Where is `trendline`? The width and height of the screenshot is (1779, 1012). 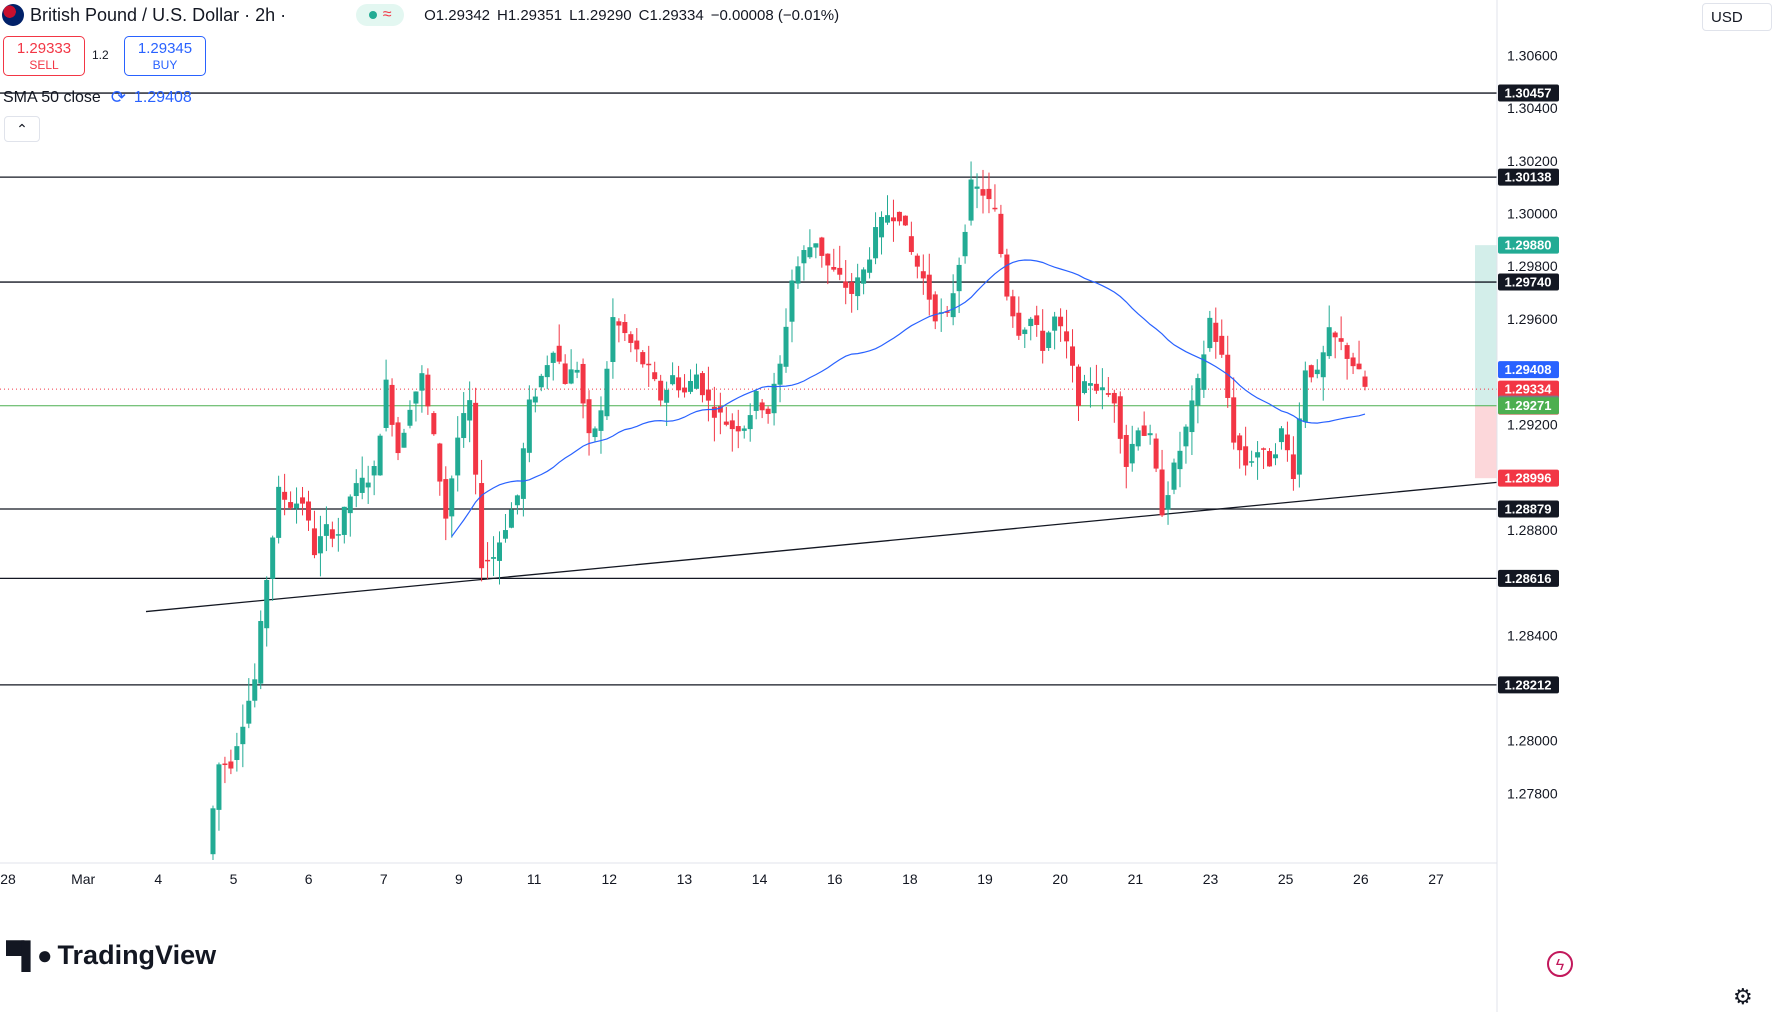
trendline is located at coordinates (821, 547).